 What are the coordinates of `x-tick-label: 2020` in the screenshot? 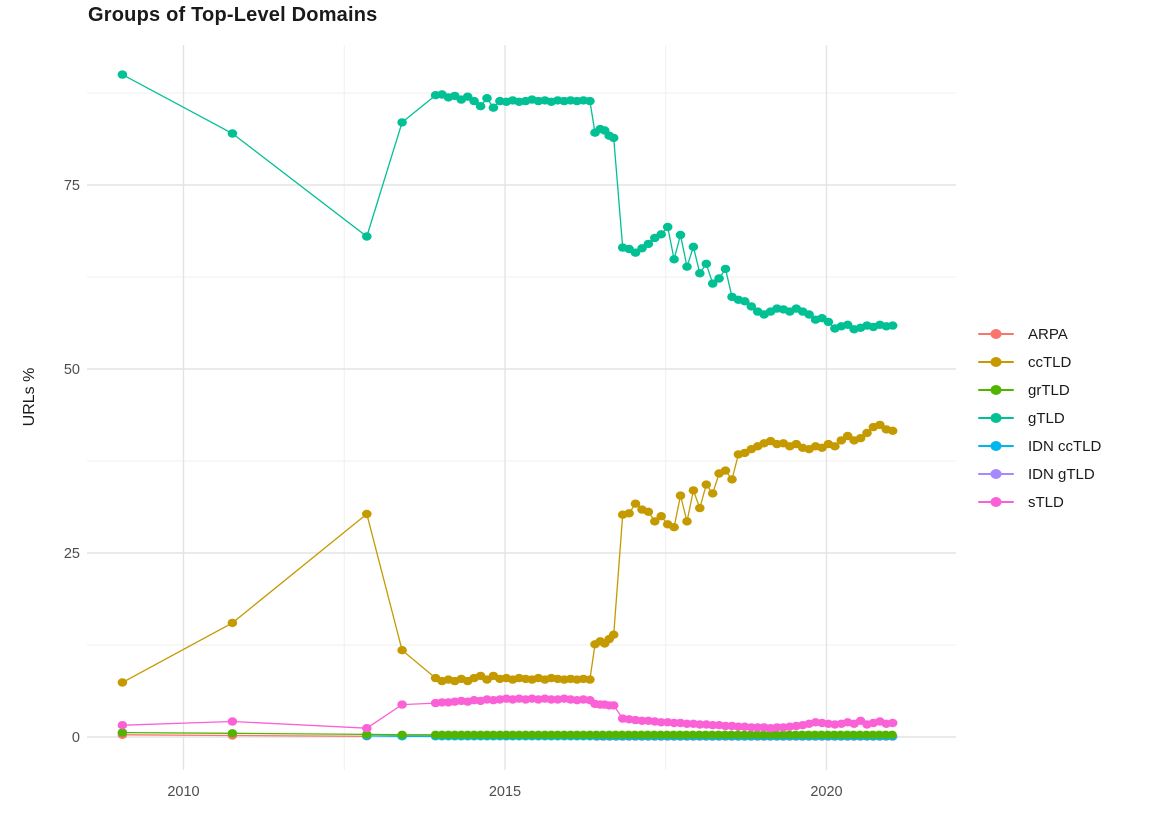 It's located at (826, 792).